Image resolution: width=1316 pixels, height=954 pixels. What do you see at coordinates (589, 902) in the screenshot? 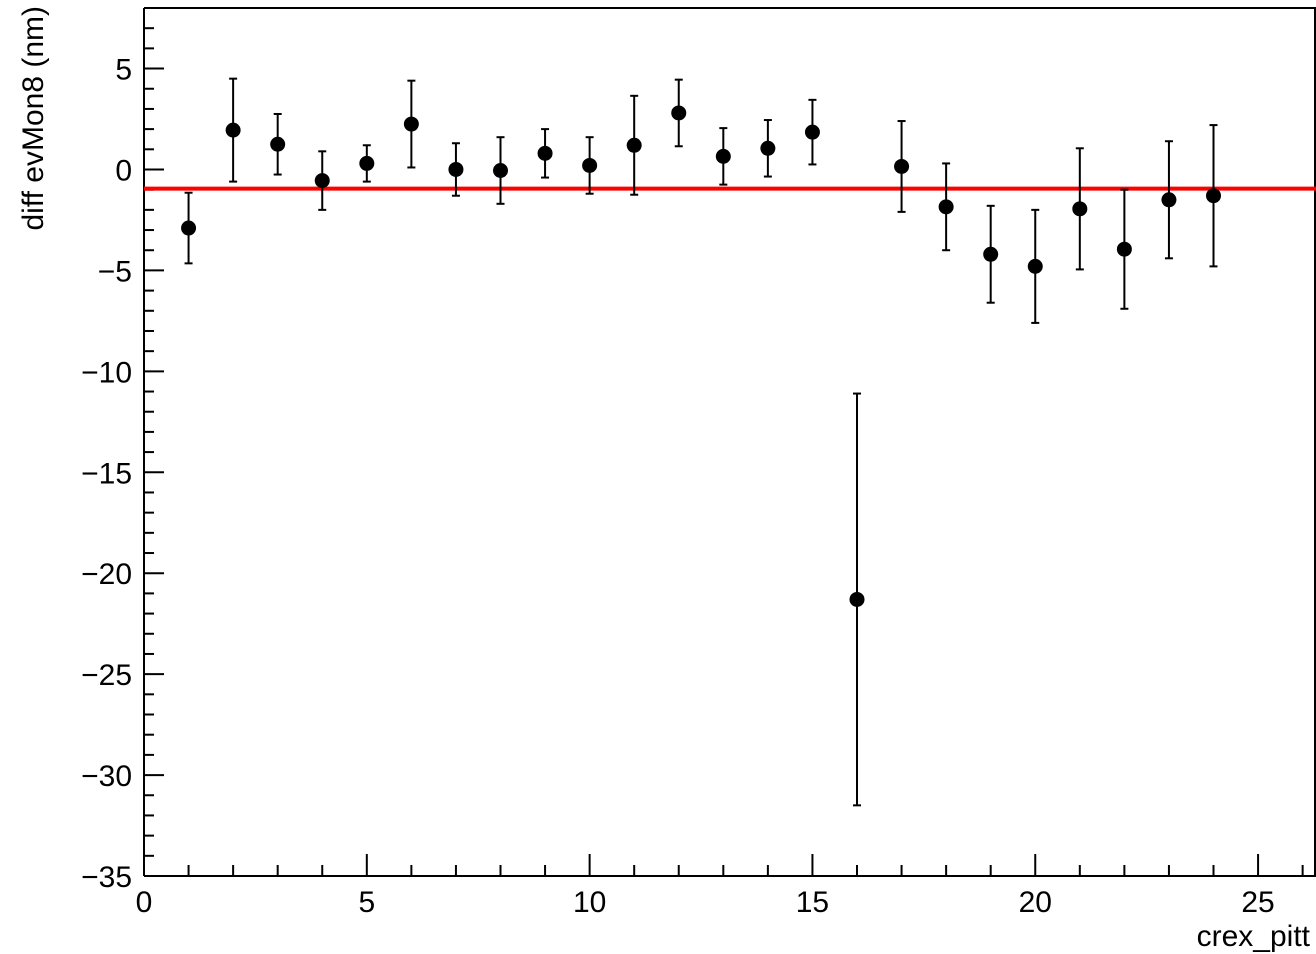
I see `x-tick-label: 10` at bounding box center [589, 902].